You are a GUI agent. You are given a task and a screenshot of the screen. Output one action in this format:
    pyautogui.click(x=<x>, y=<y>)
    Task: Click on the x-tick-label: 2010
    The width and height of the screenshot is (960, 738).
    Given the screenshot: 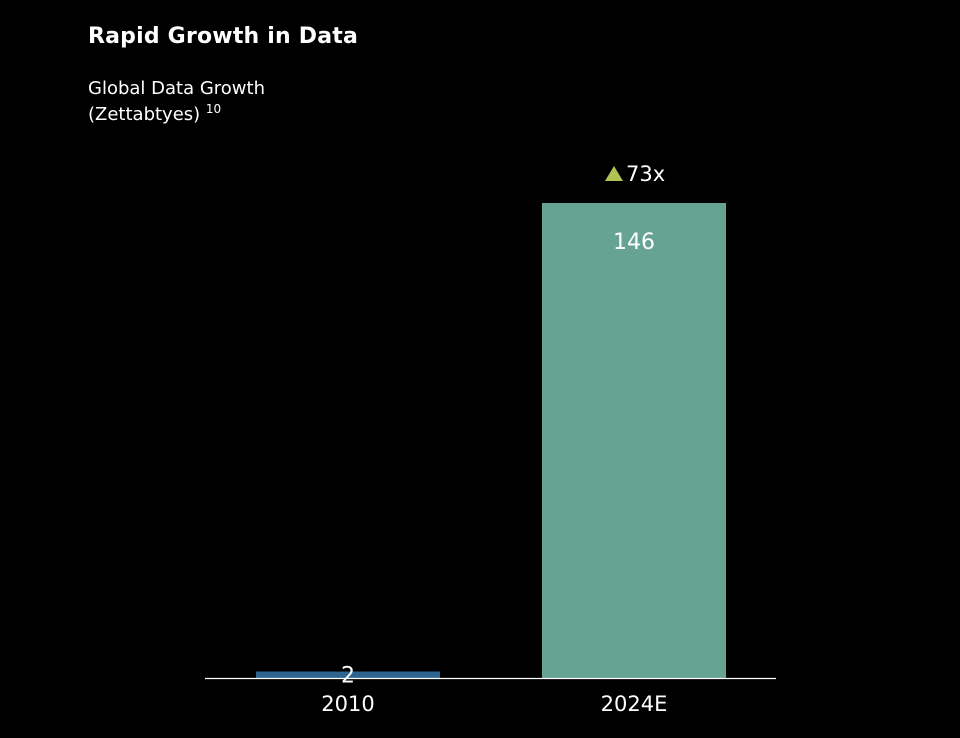 What is the action you would take?
    pyautogui.click(x=347, y=704)
    